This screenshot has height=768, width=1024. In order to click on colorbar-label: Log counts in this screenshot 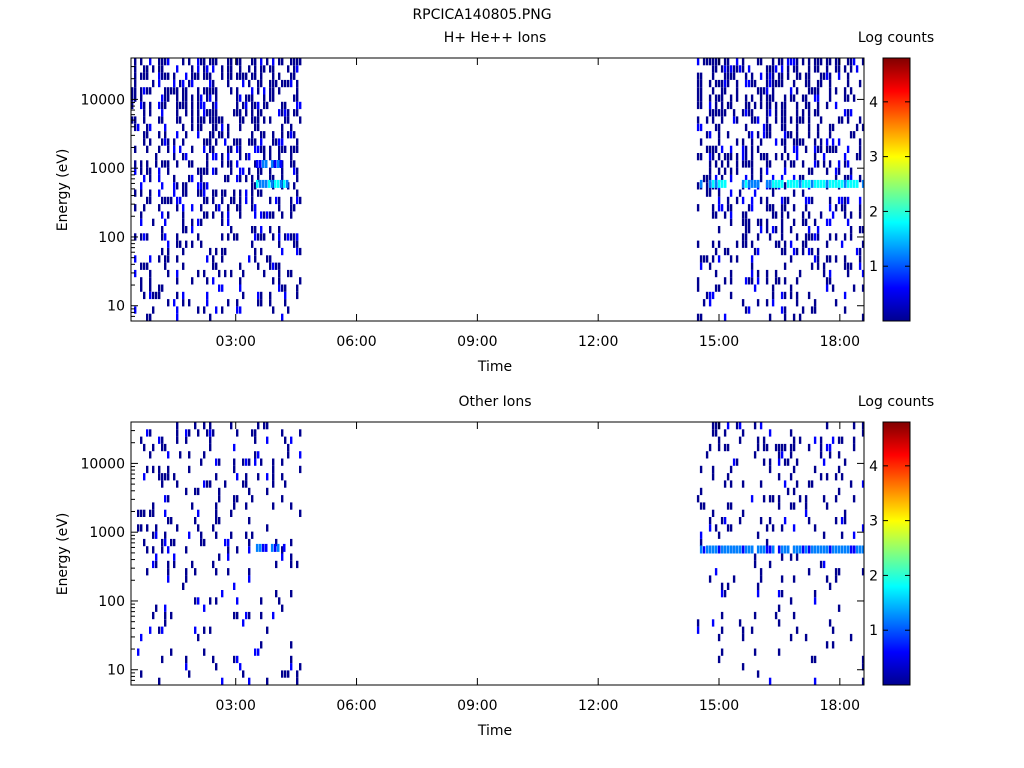, I will do `click(896, 402)`.